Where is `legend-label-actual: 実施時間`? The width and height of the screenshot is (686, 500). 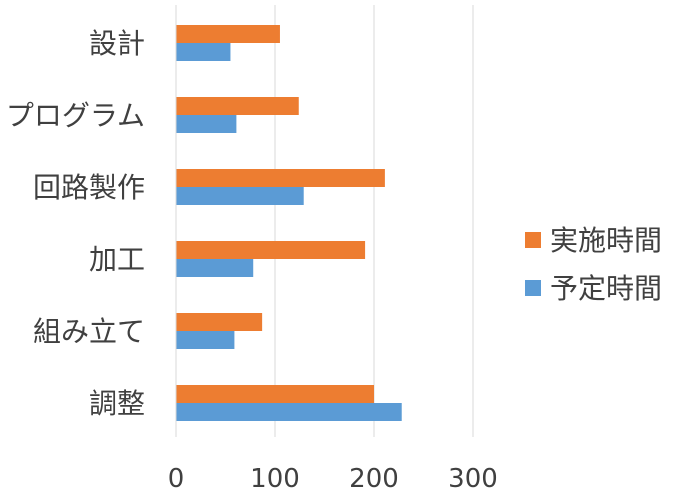 legend-label-actual: 実施時間 is located at coordinates (606, 240).